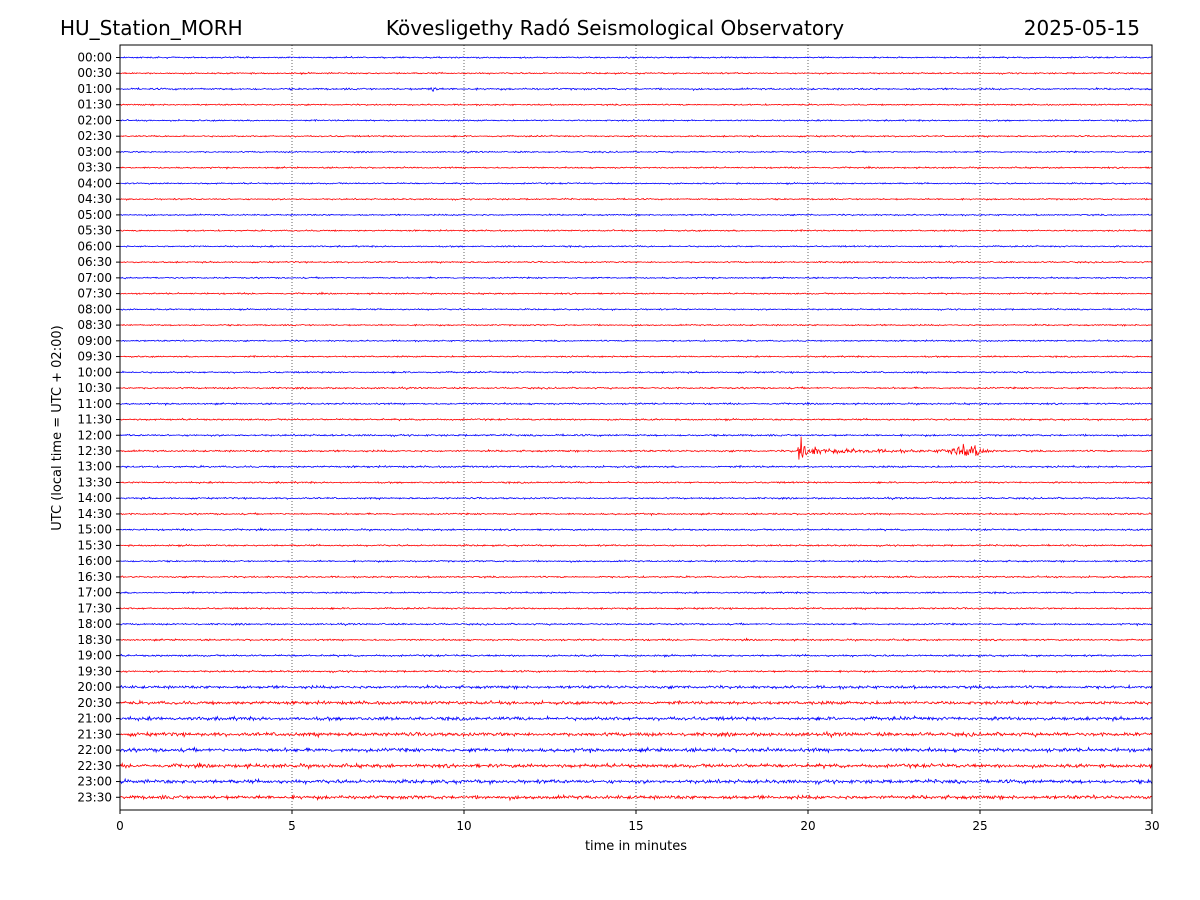 This screenshot has width=1200, height=900. I want to click on y-tick-label: 23:00, so click(94, 782).